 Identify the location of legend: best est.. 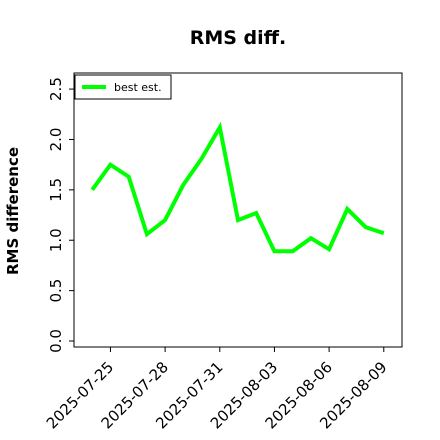
(123, 87).